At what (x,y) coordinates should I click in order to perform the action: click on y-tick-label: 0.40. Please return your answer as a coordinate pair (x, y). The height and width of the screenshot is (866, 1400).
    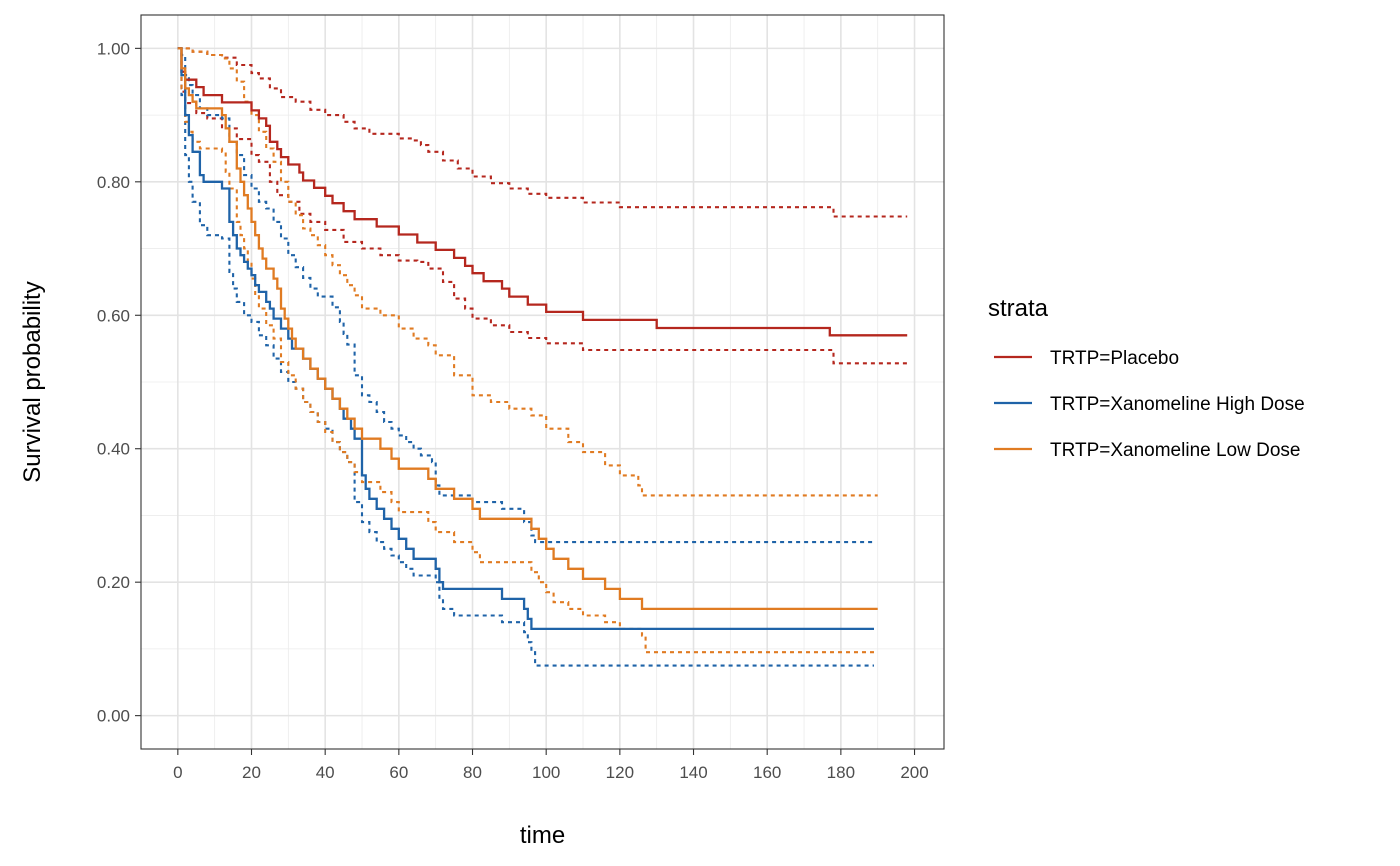
    Looking at the image, I should click on (113, 449).